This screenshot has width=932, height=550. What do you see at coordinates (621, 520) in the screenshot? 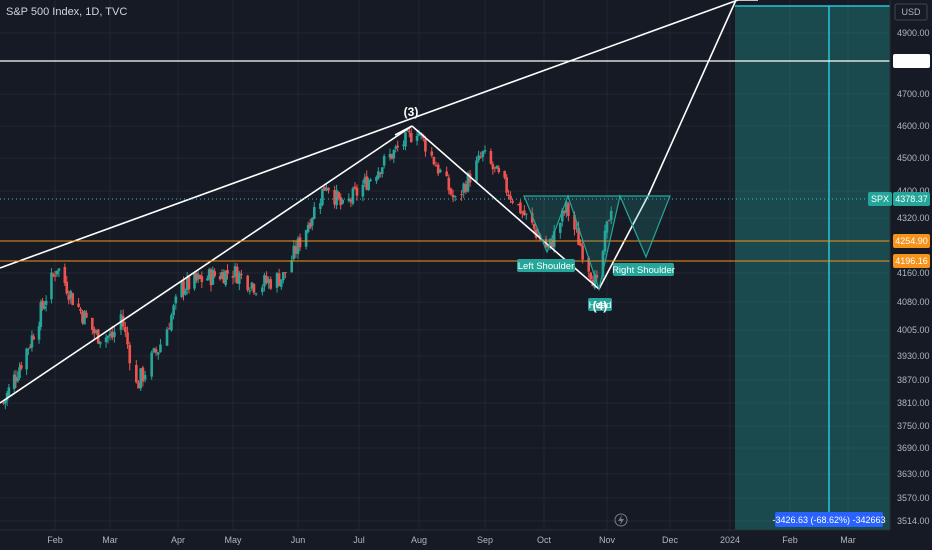
I see `lightning-icon` at bounding box center [621, 520].